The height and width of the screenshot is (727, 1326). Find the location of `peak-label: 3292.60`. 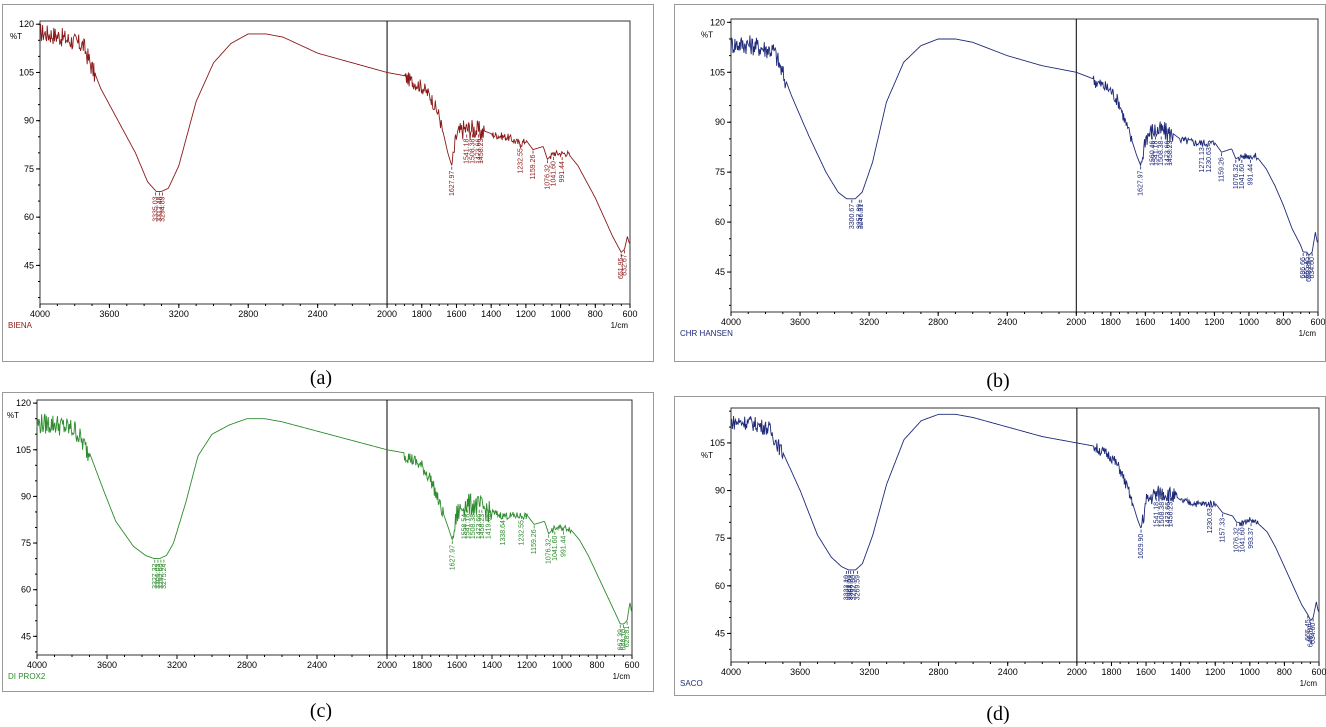

peak-label: 3292.60 is located at coordinates (161, 575).